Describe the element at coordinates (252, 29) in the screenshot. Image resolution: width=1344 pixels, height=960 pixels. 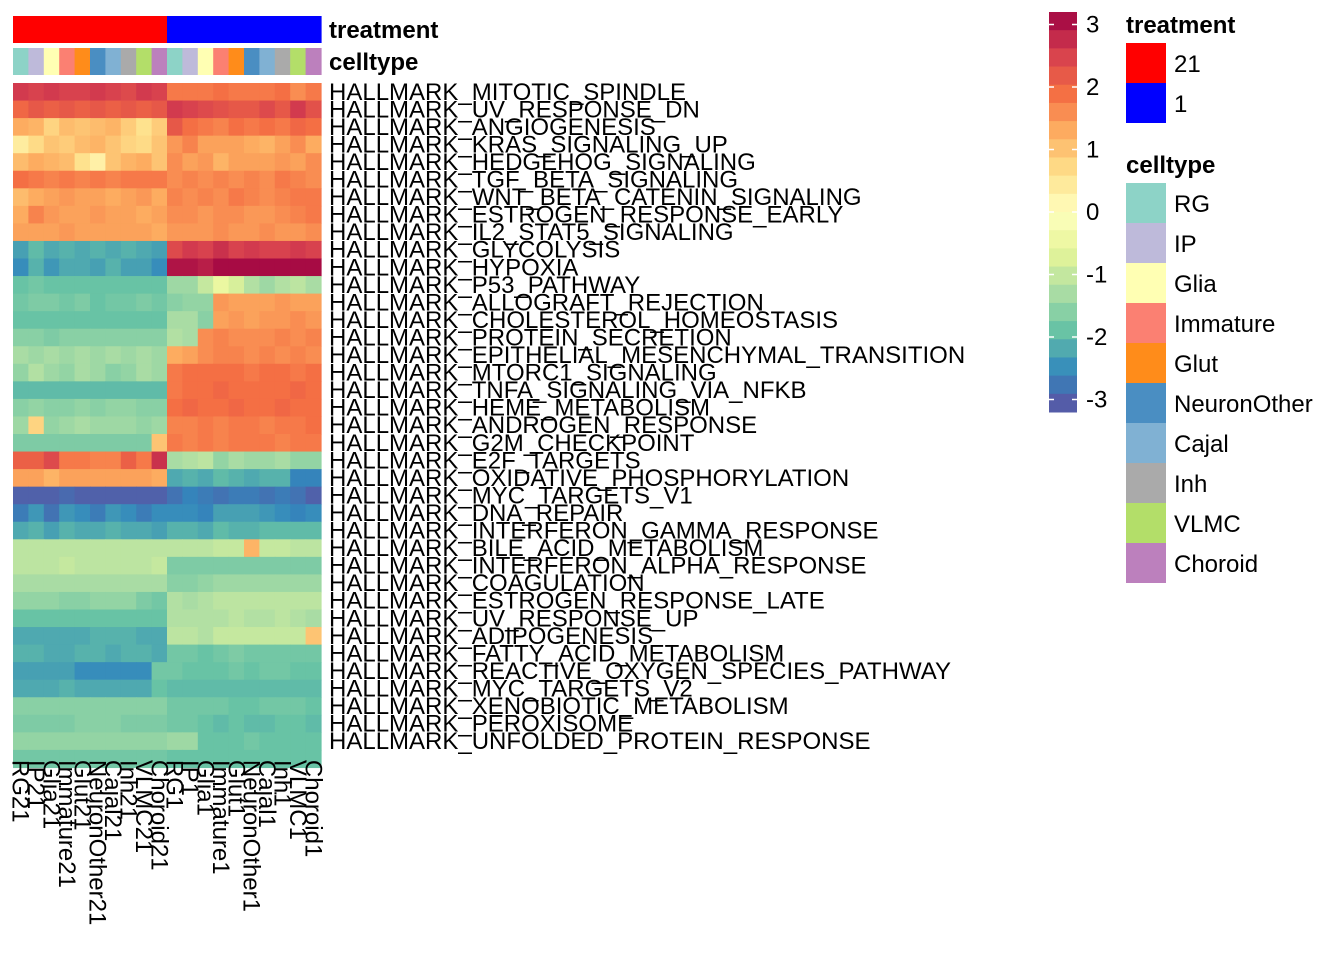
I see `treatment-annotation-cell` at that location.